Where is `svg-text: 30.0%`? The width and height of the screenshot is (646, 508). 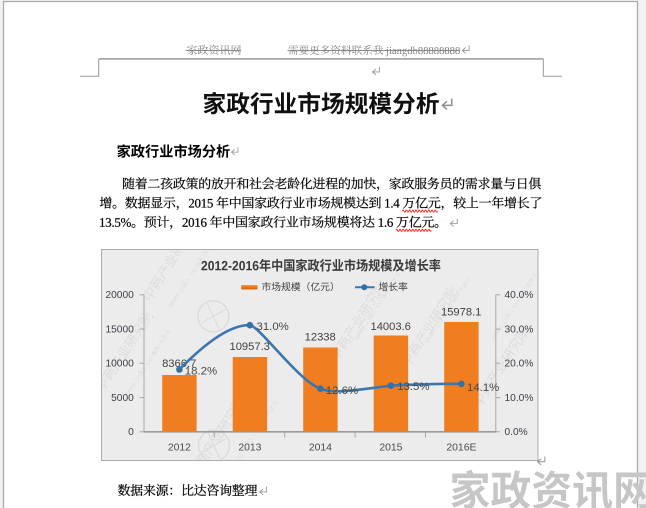 svg-text: 30.0% is located at coordinates (519, 329).